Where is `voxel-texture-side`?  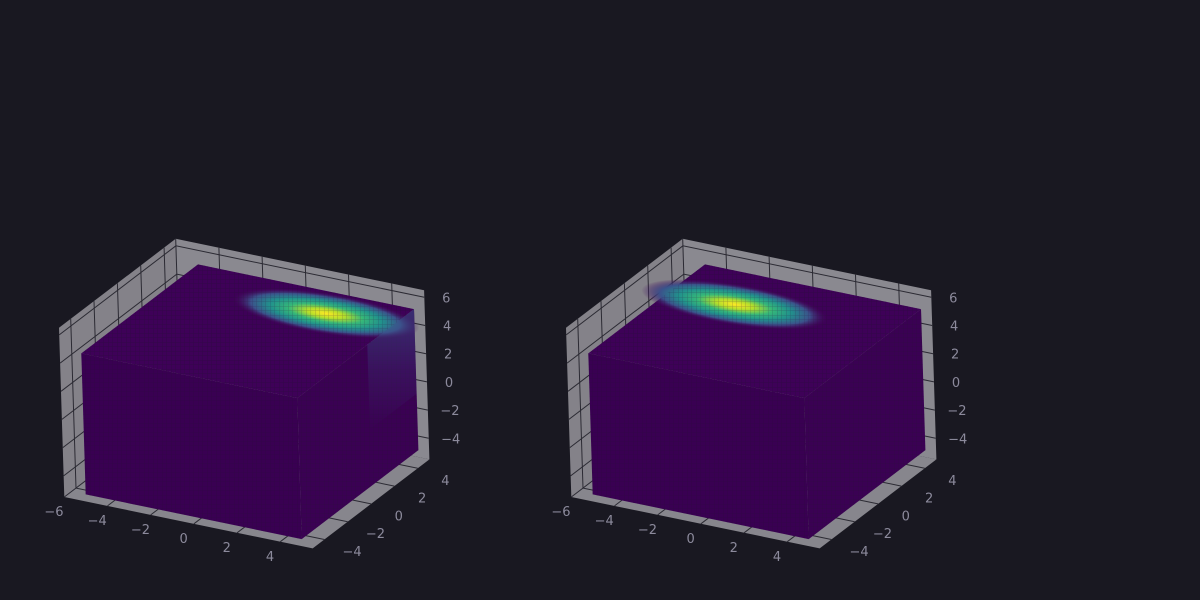 voxel-texture-side is located at coordinates (865, 424).